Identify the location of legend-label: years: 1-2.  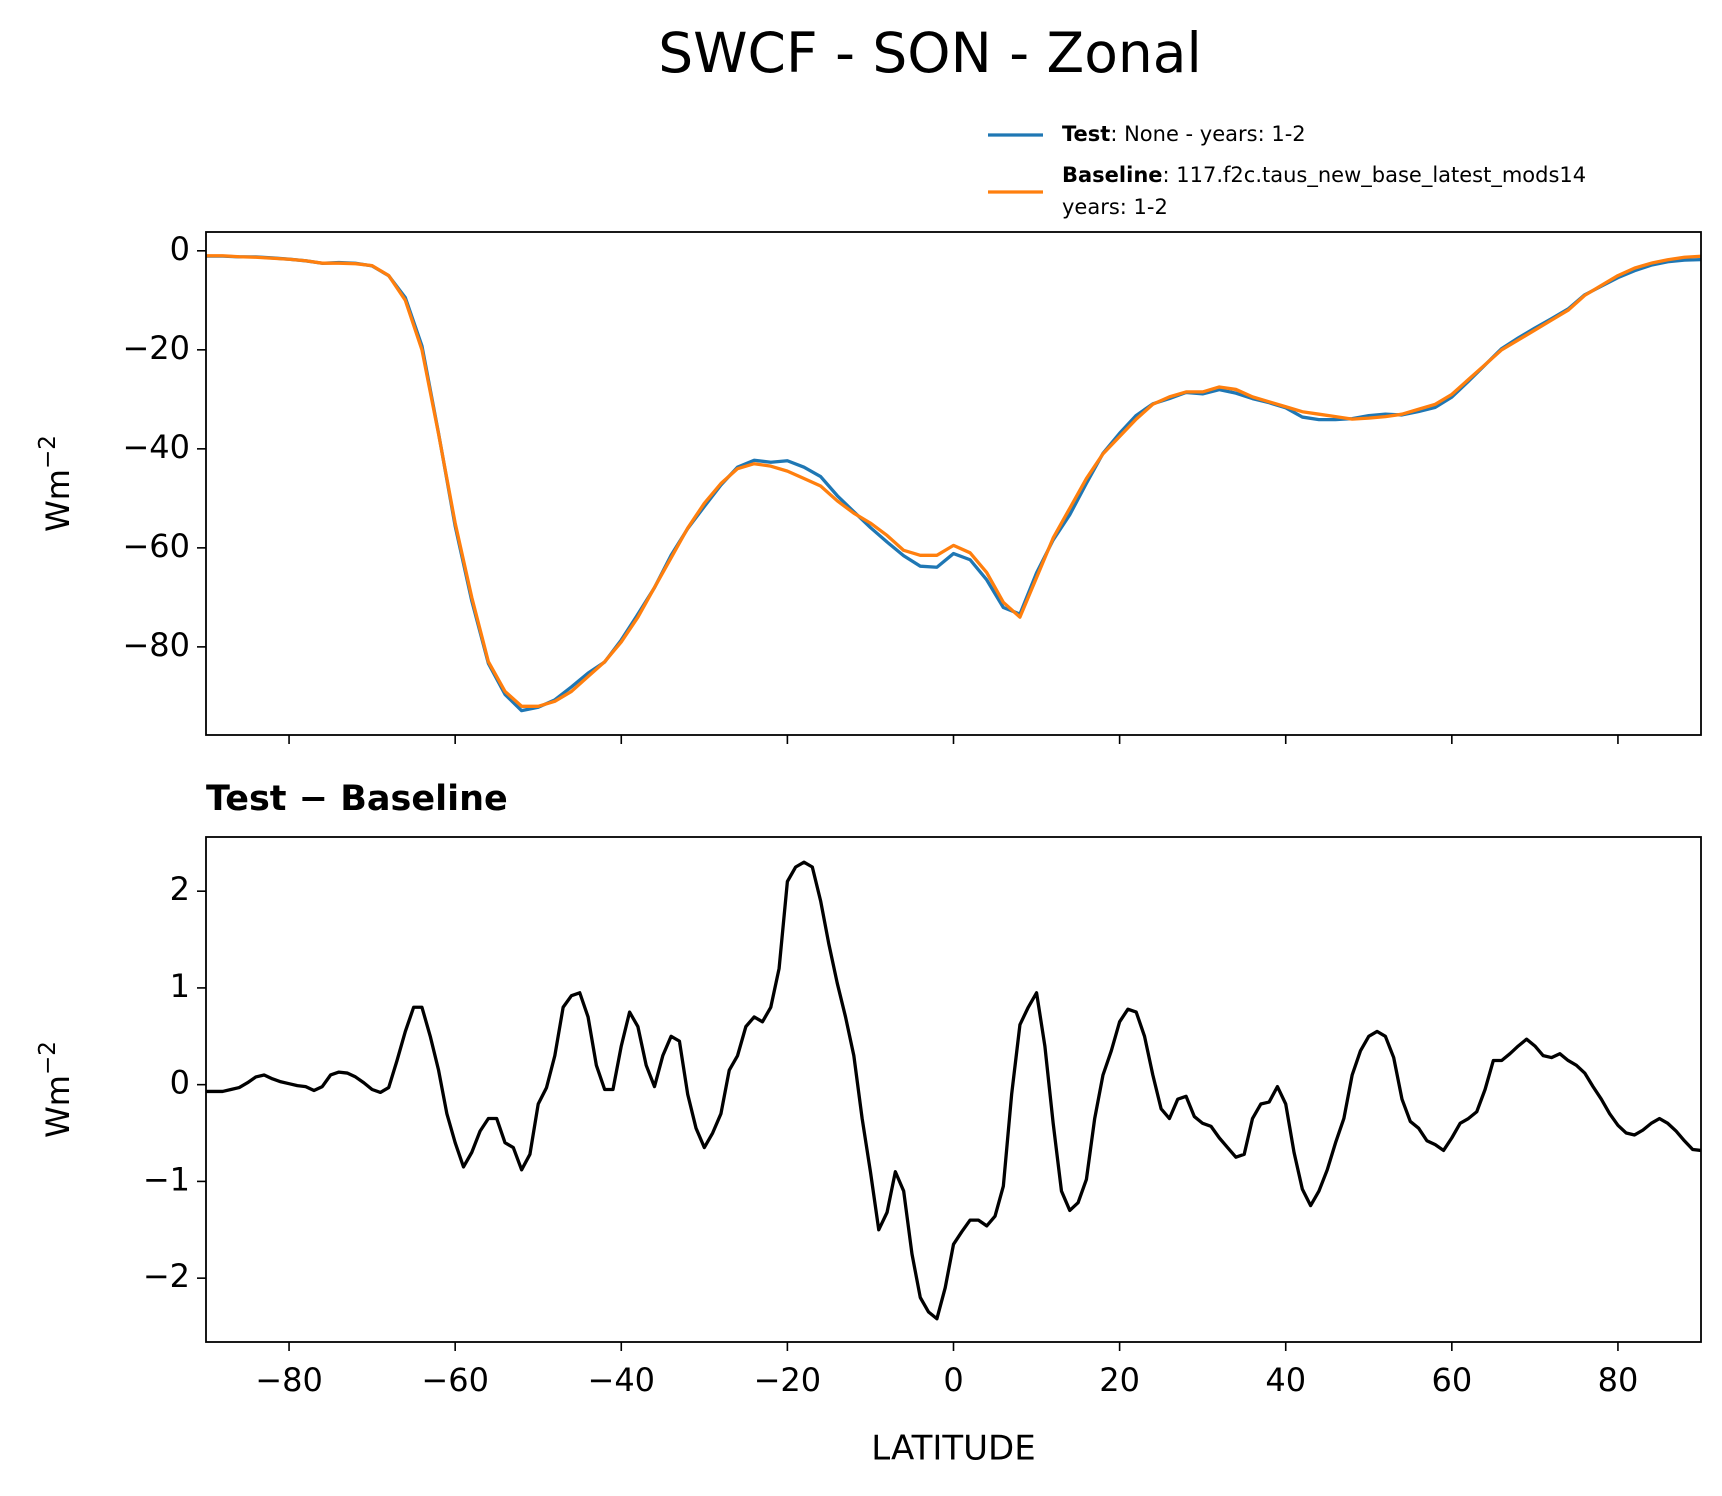
(1115, 207).